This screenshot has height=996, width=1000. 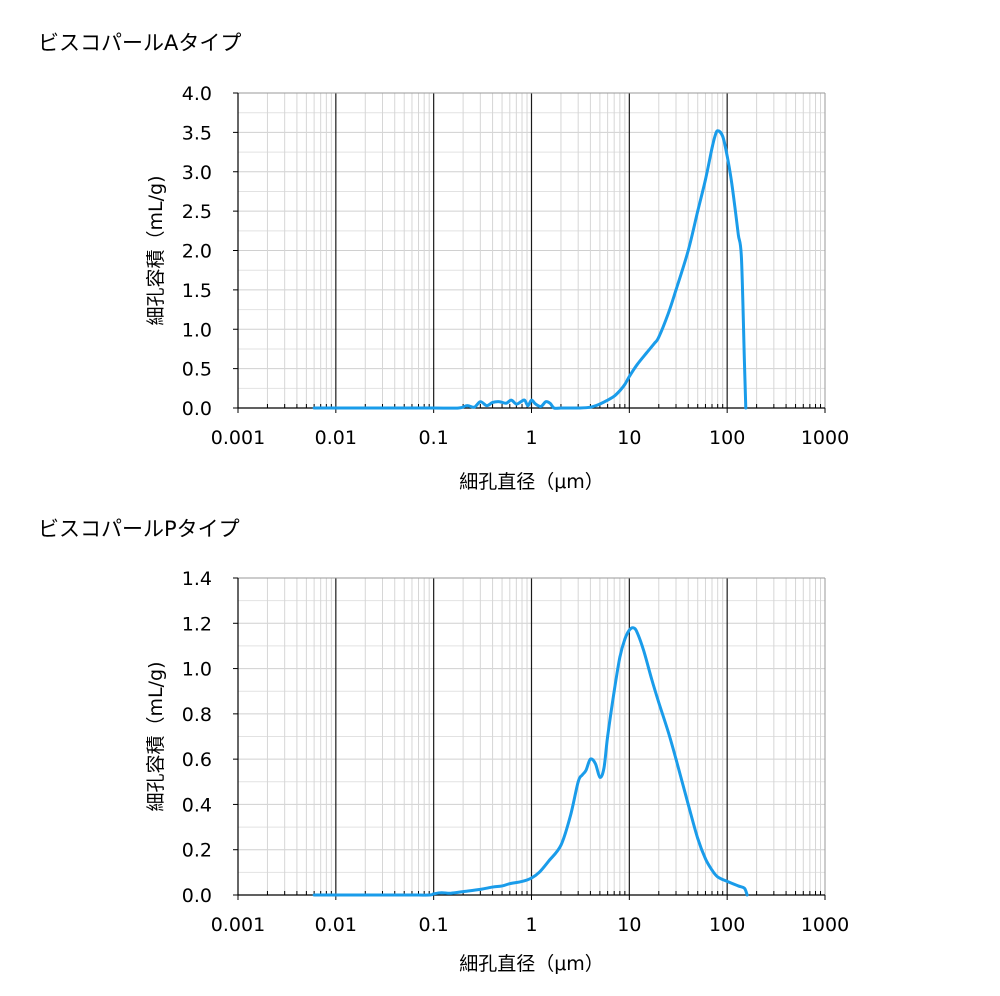 I want to click on y-tick-label: 0.6, so click(x=197, y=760).